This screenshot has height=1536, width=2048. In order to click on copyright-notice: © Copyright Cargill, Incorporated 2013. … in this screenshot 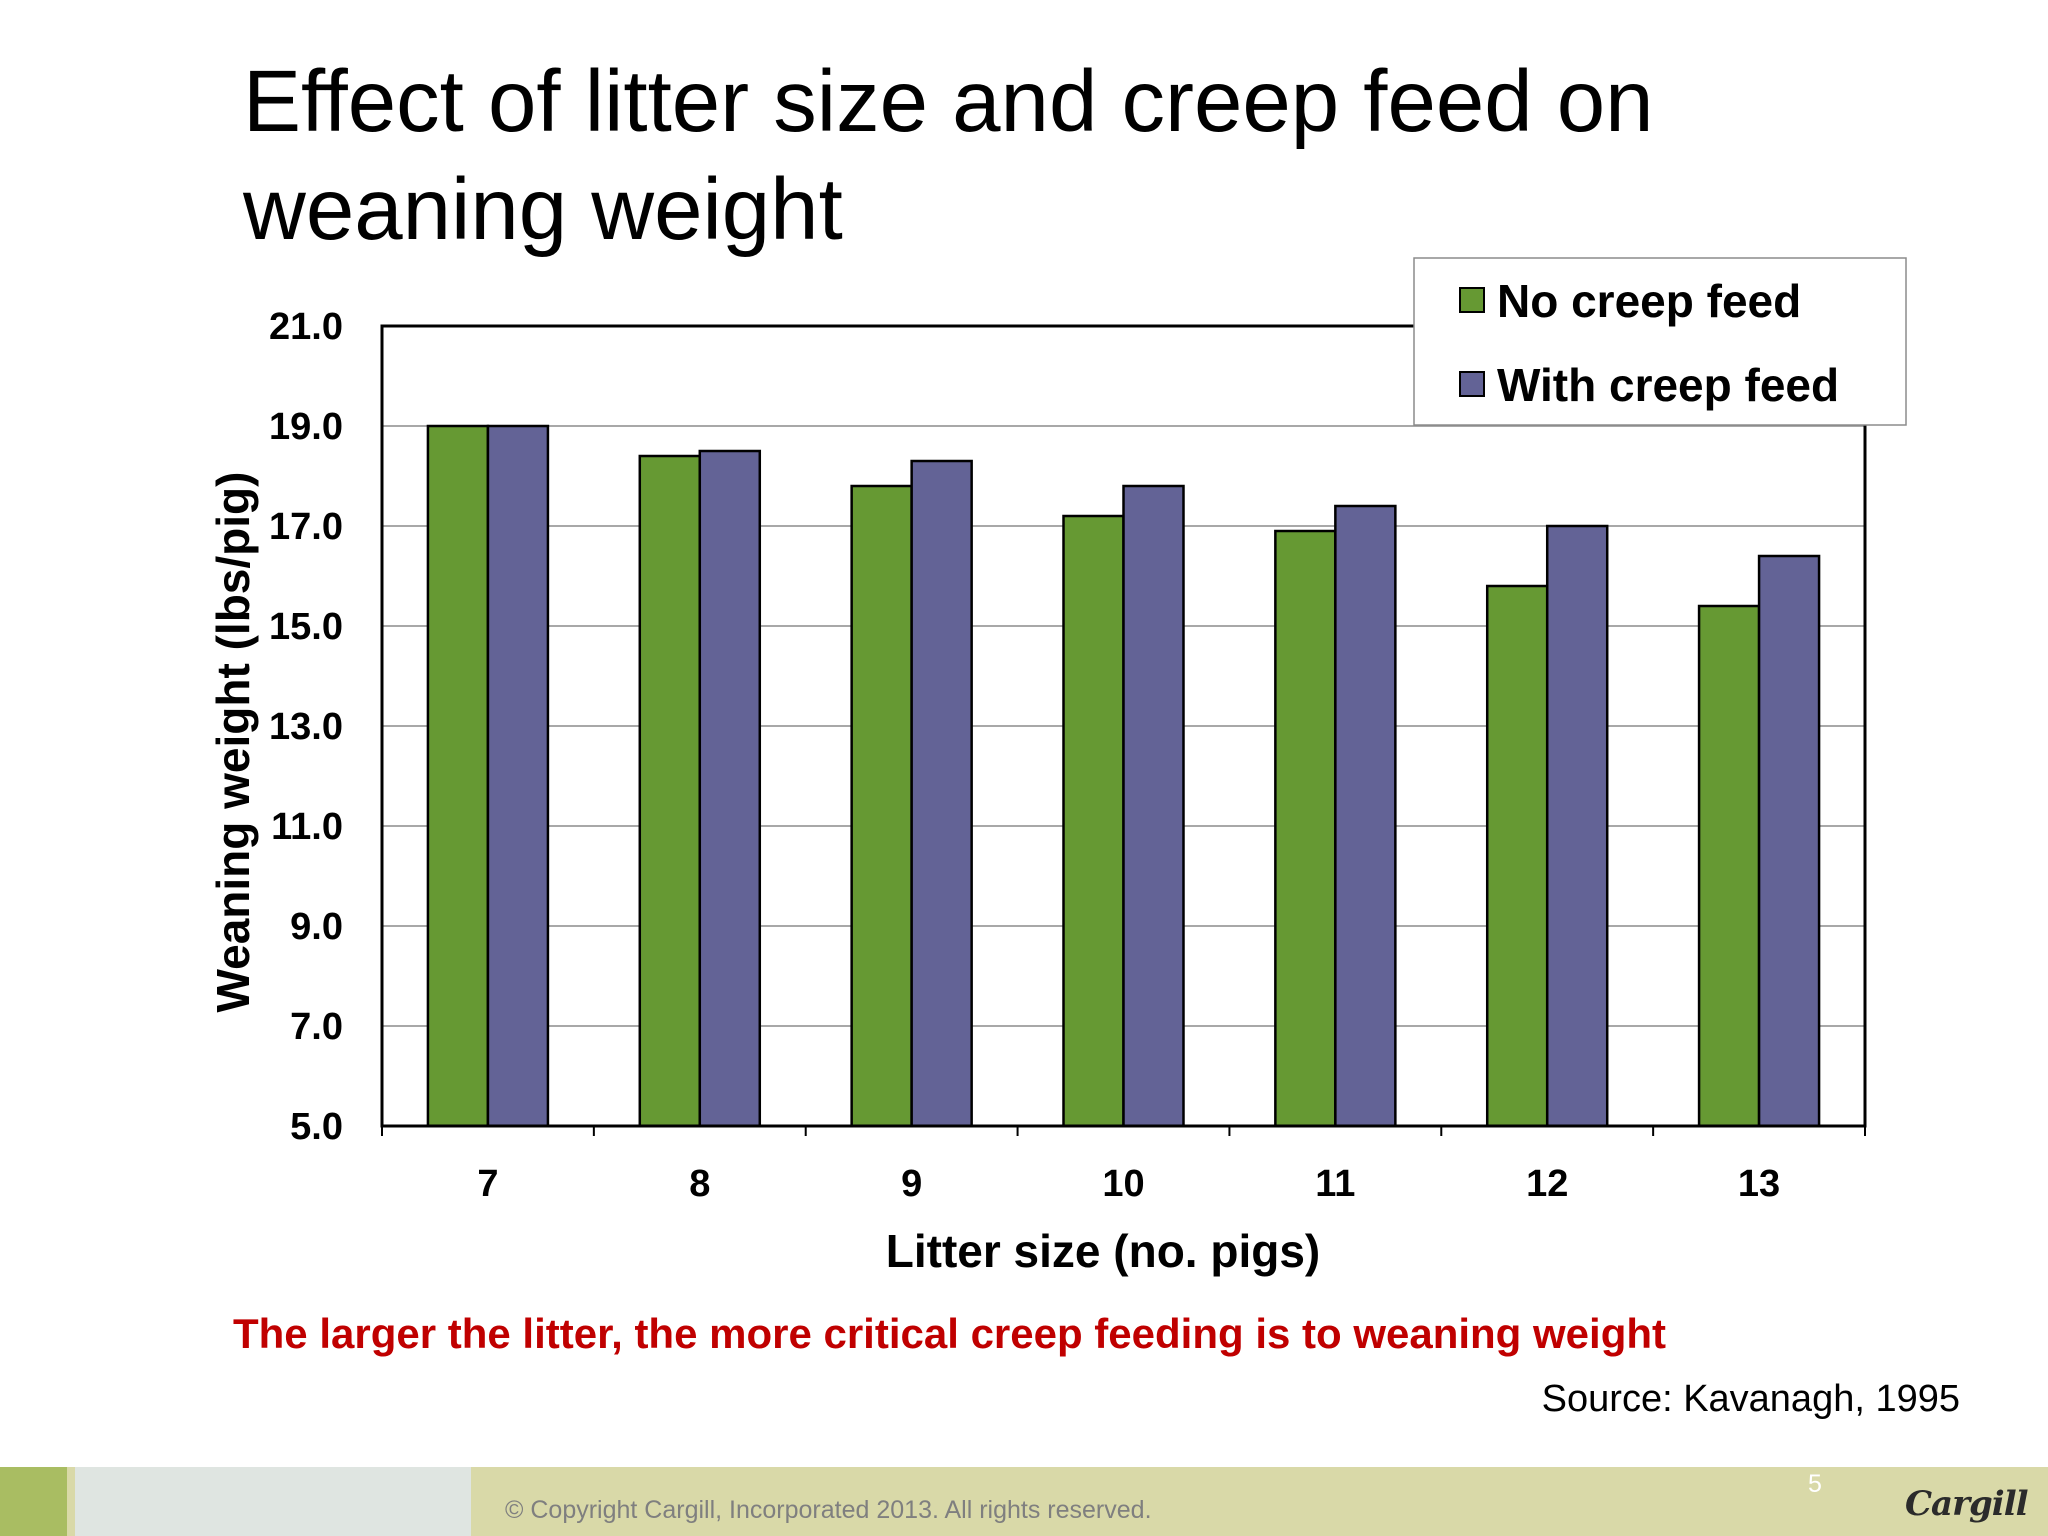, I will do `click(828, 1510)`.